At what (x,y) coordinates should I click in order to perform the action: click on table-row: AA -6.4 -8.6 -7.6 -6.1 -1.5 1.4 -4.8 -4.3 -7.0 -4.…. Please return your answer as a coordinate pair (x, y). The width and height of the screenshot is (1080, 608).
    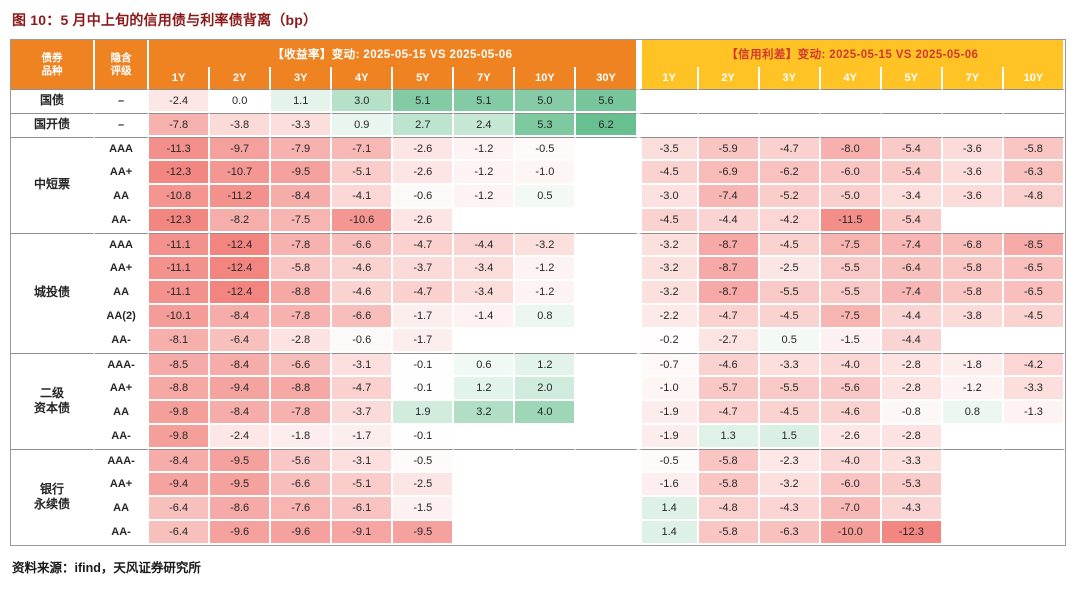
    Looking at the image, I should click on (538, 509).